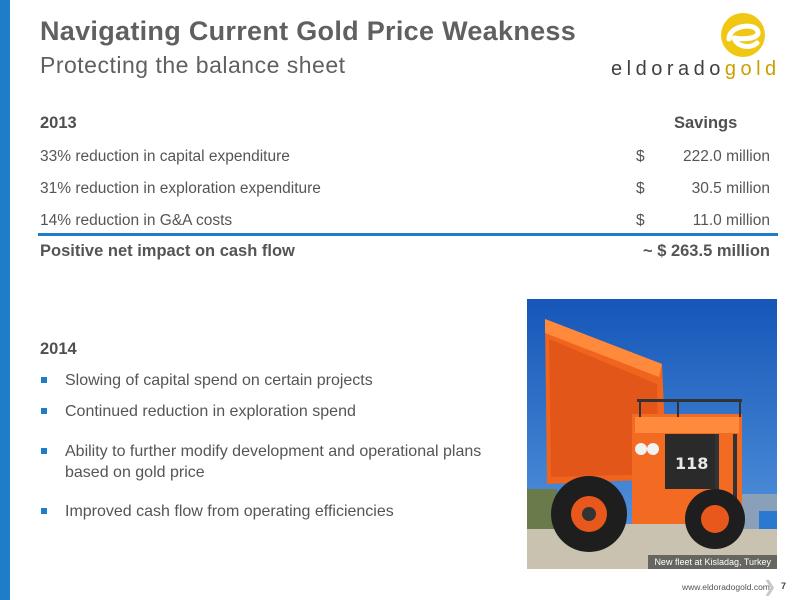 The width and height of the screenshot is (800, 600). I want to click on haul-truck-image: 118, so click(652, 434).